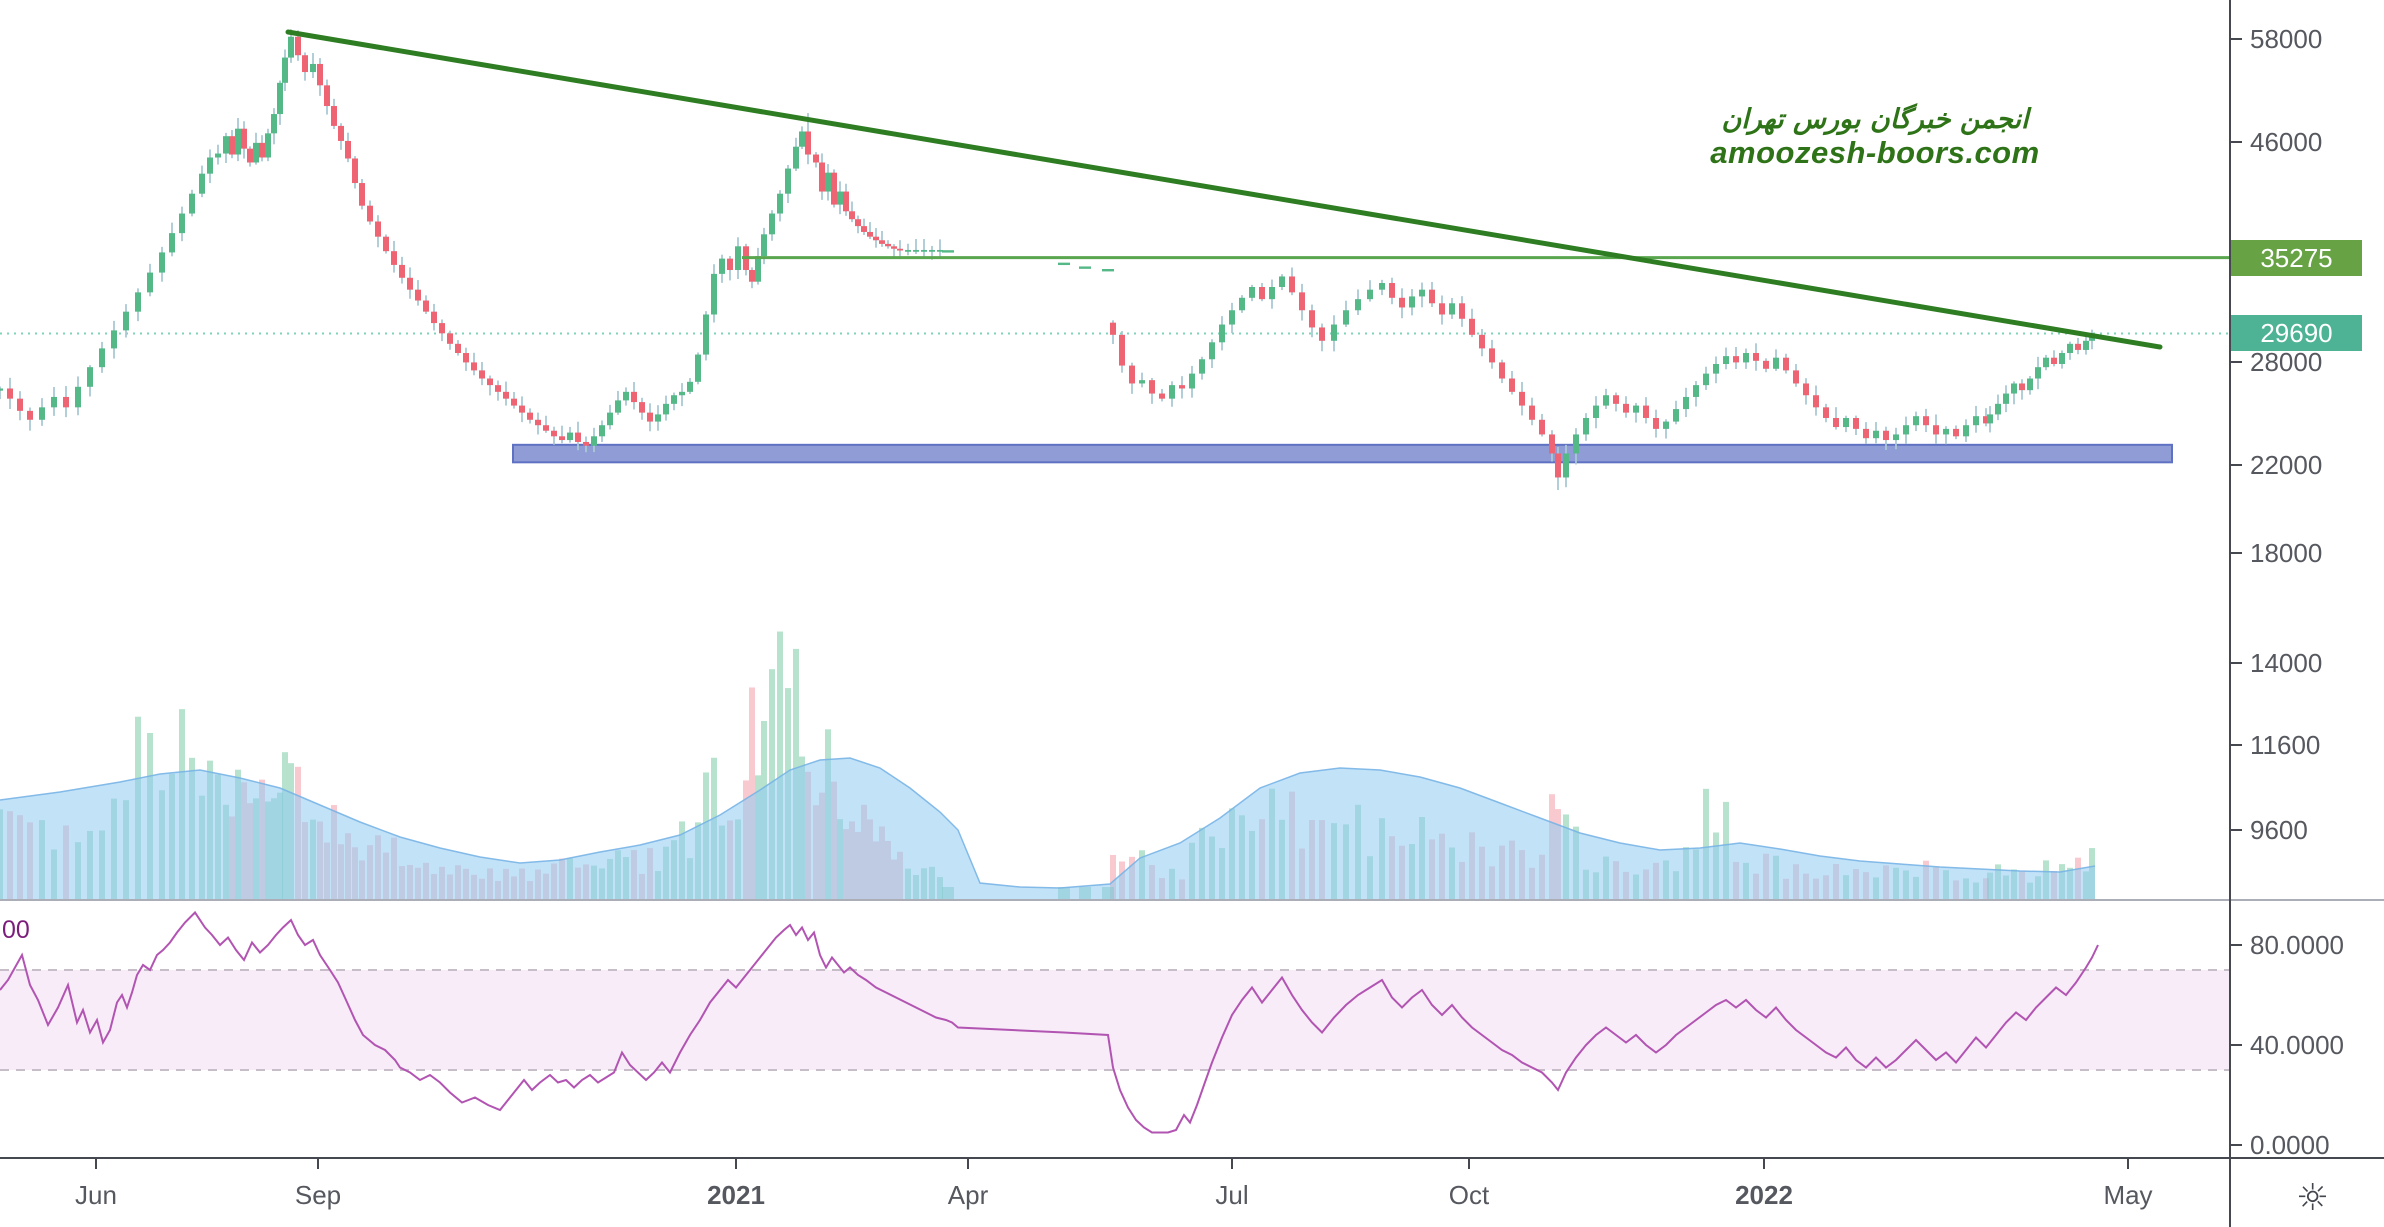 Image resolution: width=2384 pixels, height=1227 pixels. Describe the element at coordinates (2279, 830) in the screenshot. I see `price-tick-label: 9600` at that location.